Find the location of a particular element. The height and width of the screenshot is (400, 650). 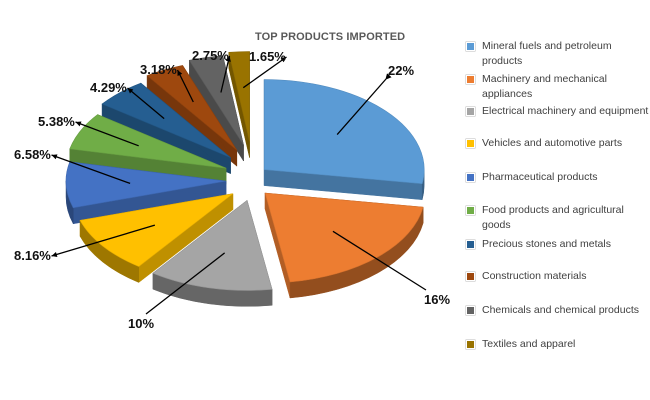

legend-label: Construction materials is located at coordinates (534, 276).